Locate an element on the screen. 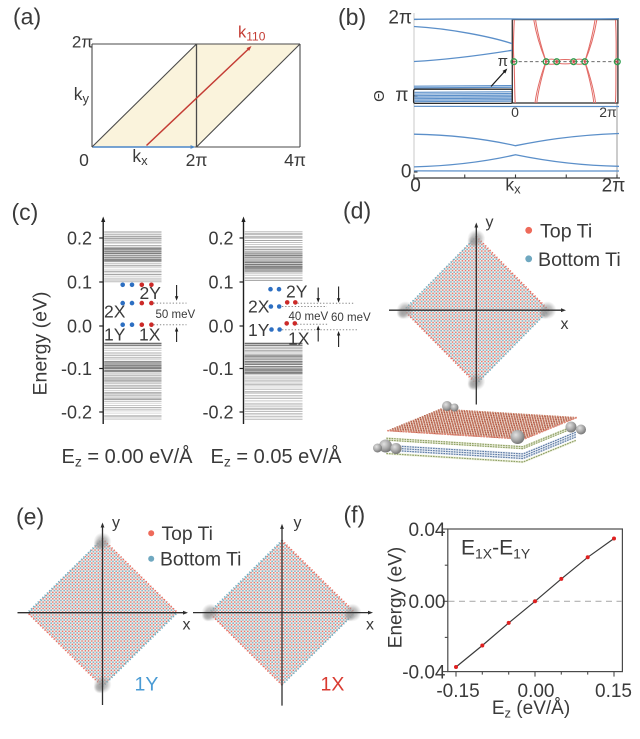 The width and height of the screenshot is (640, 739). svg-text: 4π is located at coordinates (295, 160).